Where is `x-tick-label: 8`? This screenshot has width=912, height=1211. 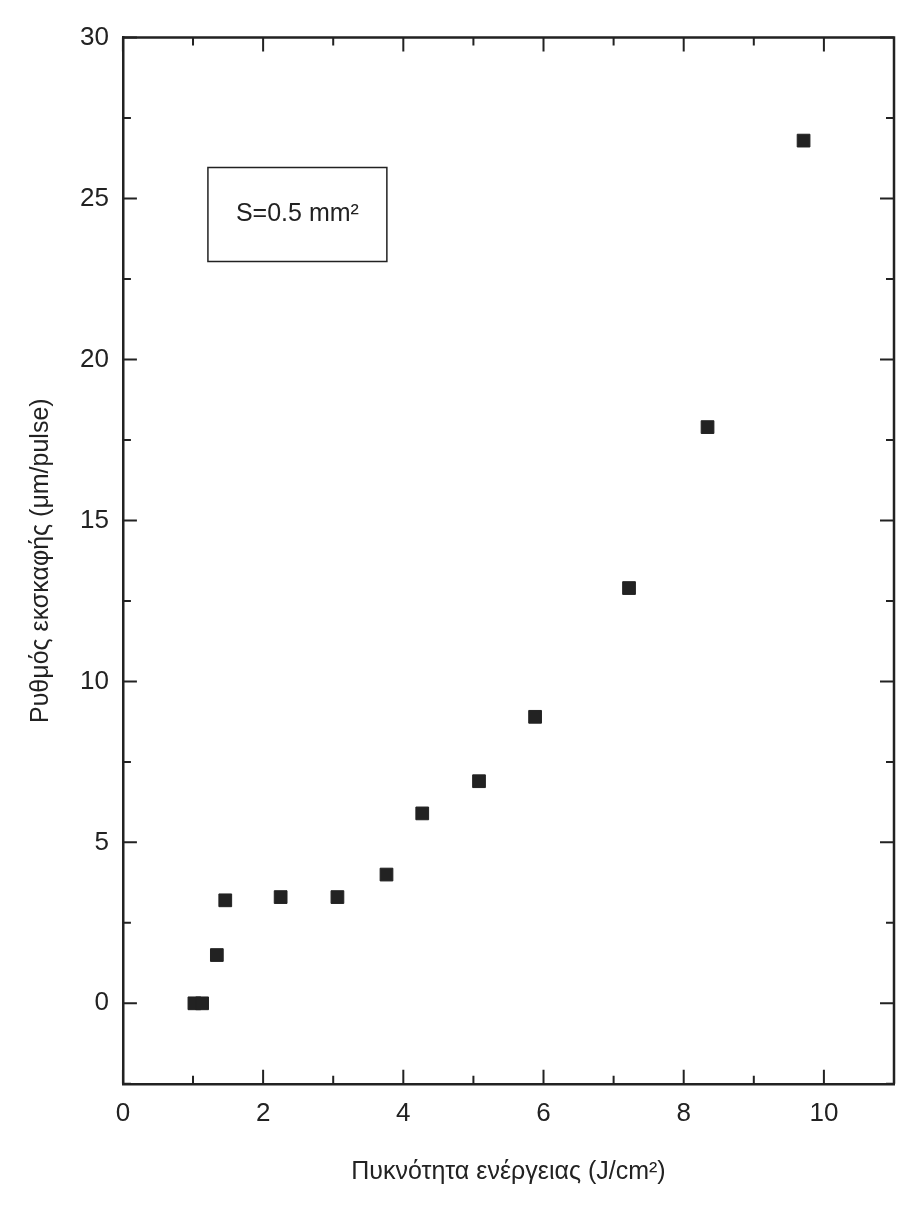 x-tick-label: 8 is located at coordinates (683, 1111).